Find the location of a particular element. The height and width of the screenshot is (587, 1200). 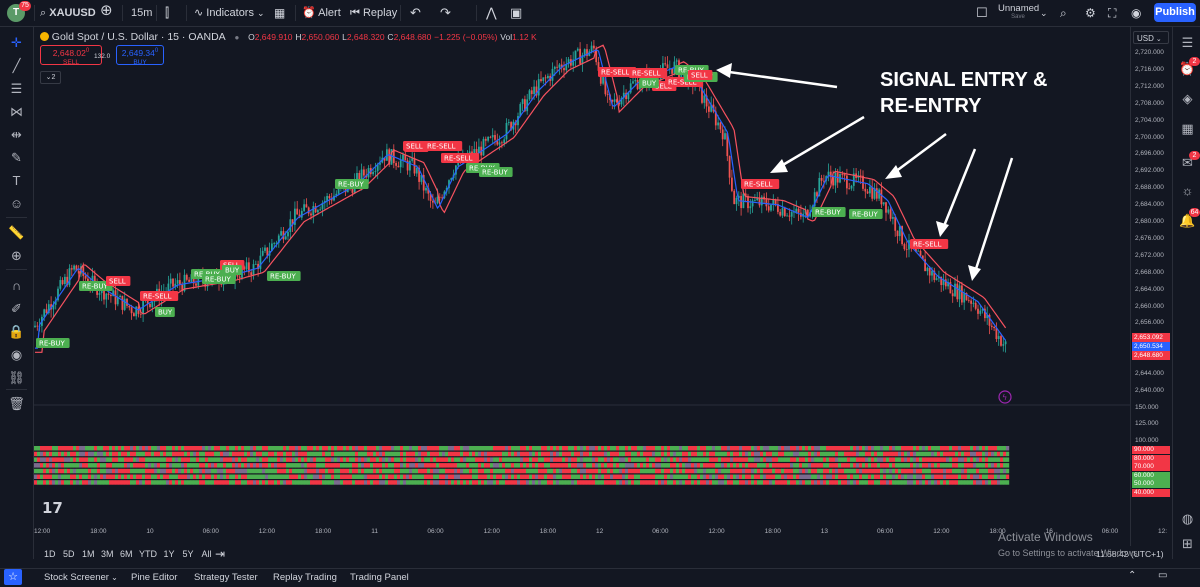

range-button: All is located at coordinates (206, 554).